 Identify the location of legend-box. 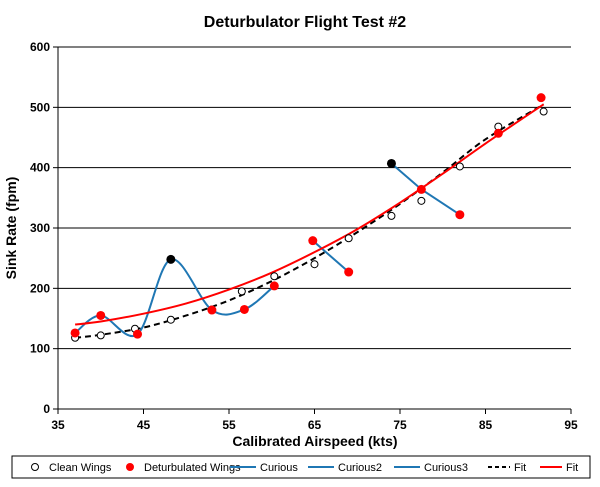
(301, 467).